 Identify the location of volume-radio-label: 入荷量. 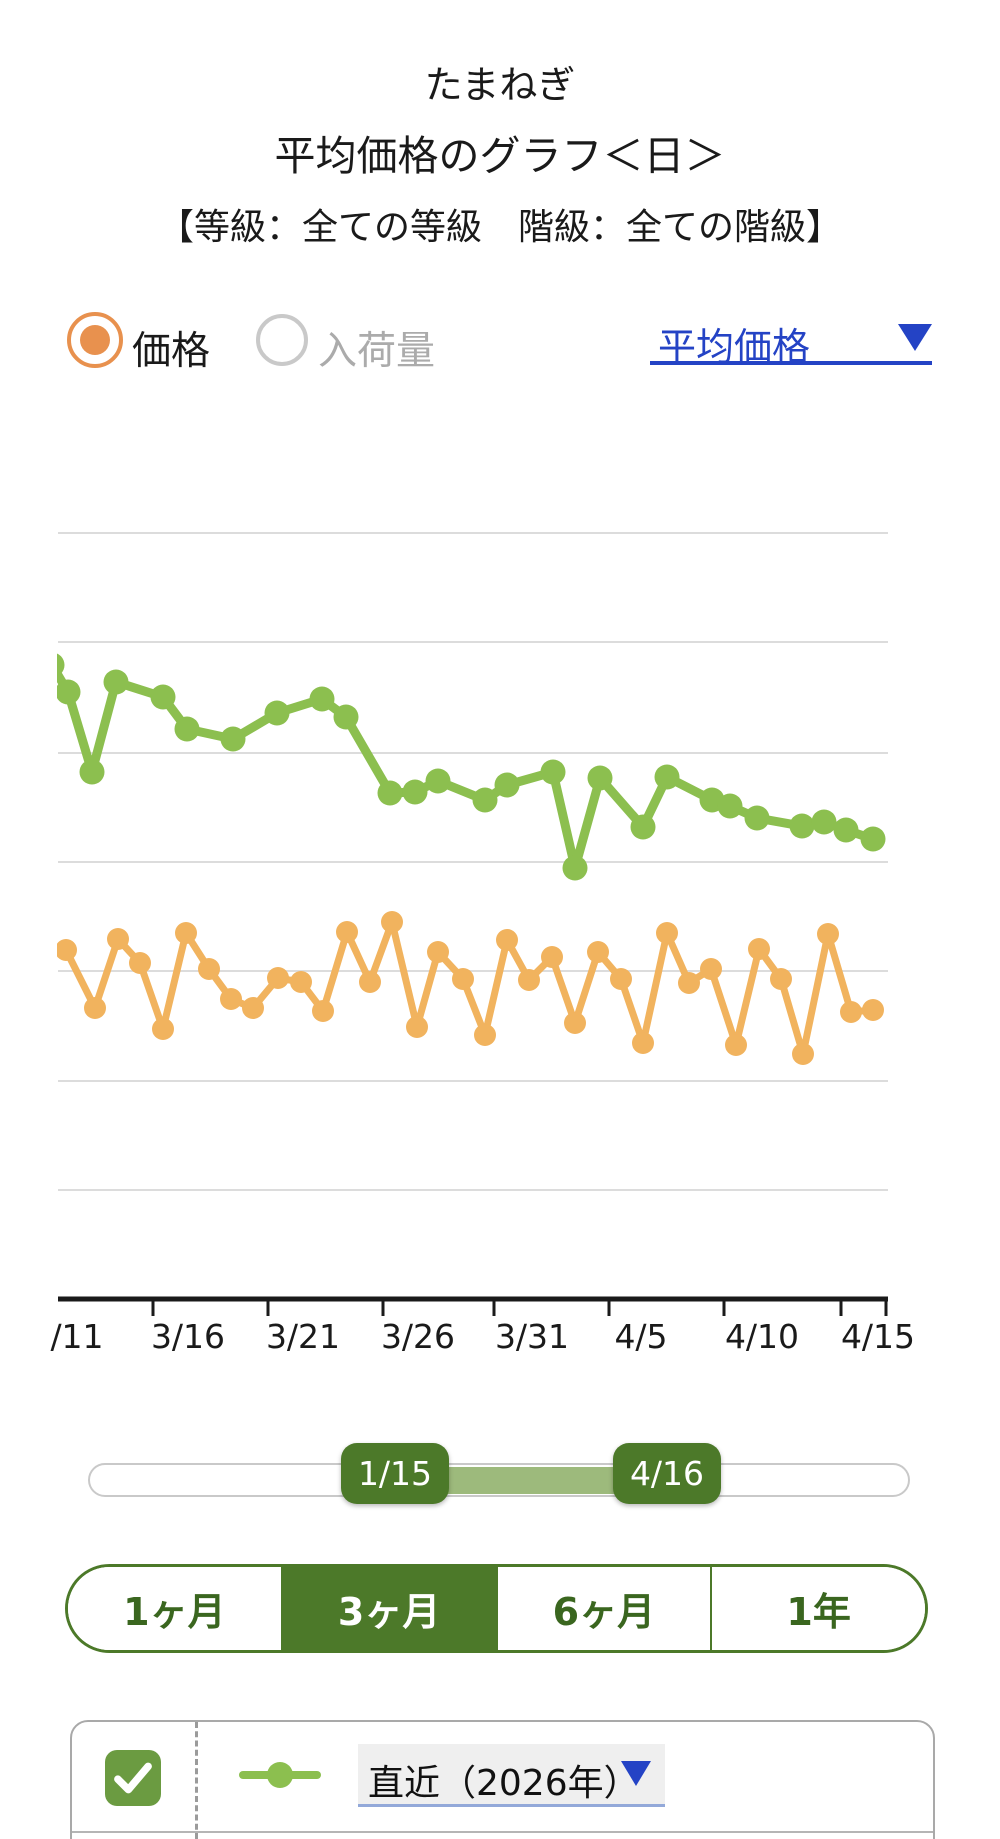
(377, 351).